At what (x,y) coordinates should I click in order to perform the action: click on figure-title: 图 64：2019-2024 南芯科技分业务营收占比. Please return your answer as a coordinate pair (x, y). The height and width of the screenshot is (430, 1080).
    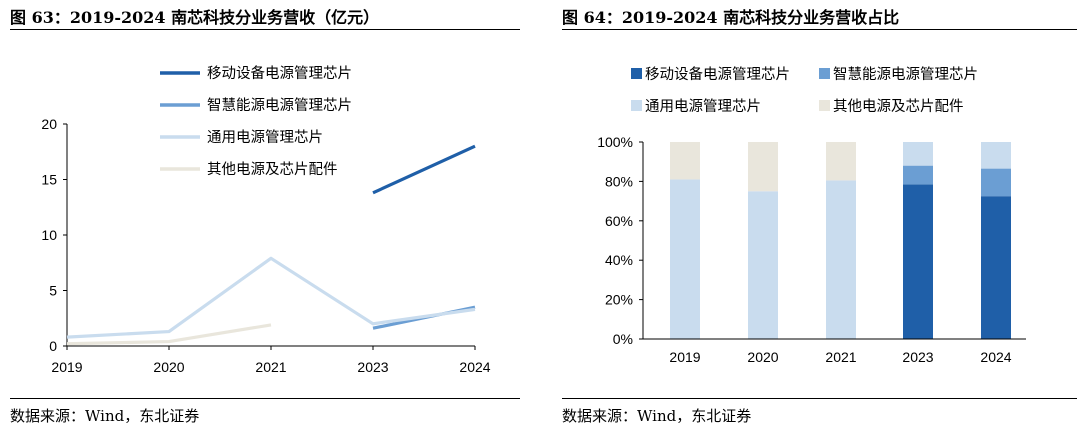
    Looking at the image, I should click on (731, 17).